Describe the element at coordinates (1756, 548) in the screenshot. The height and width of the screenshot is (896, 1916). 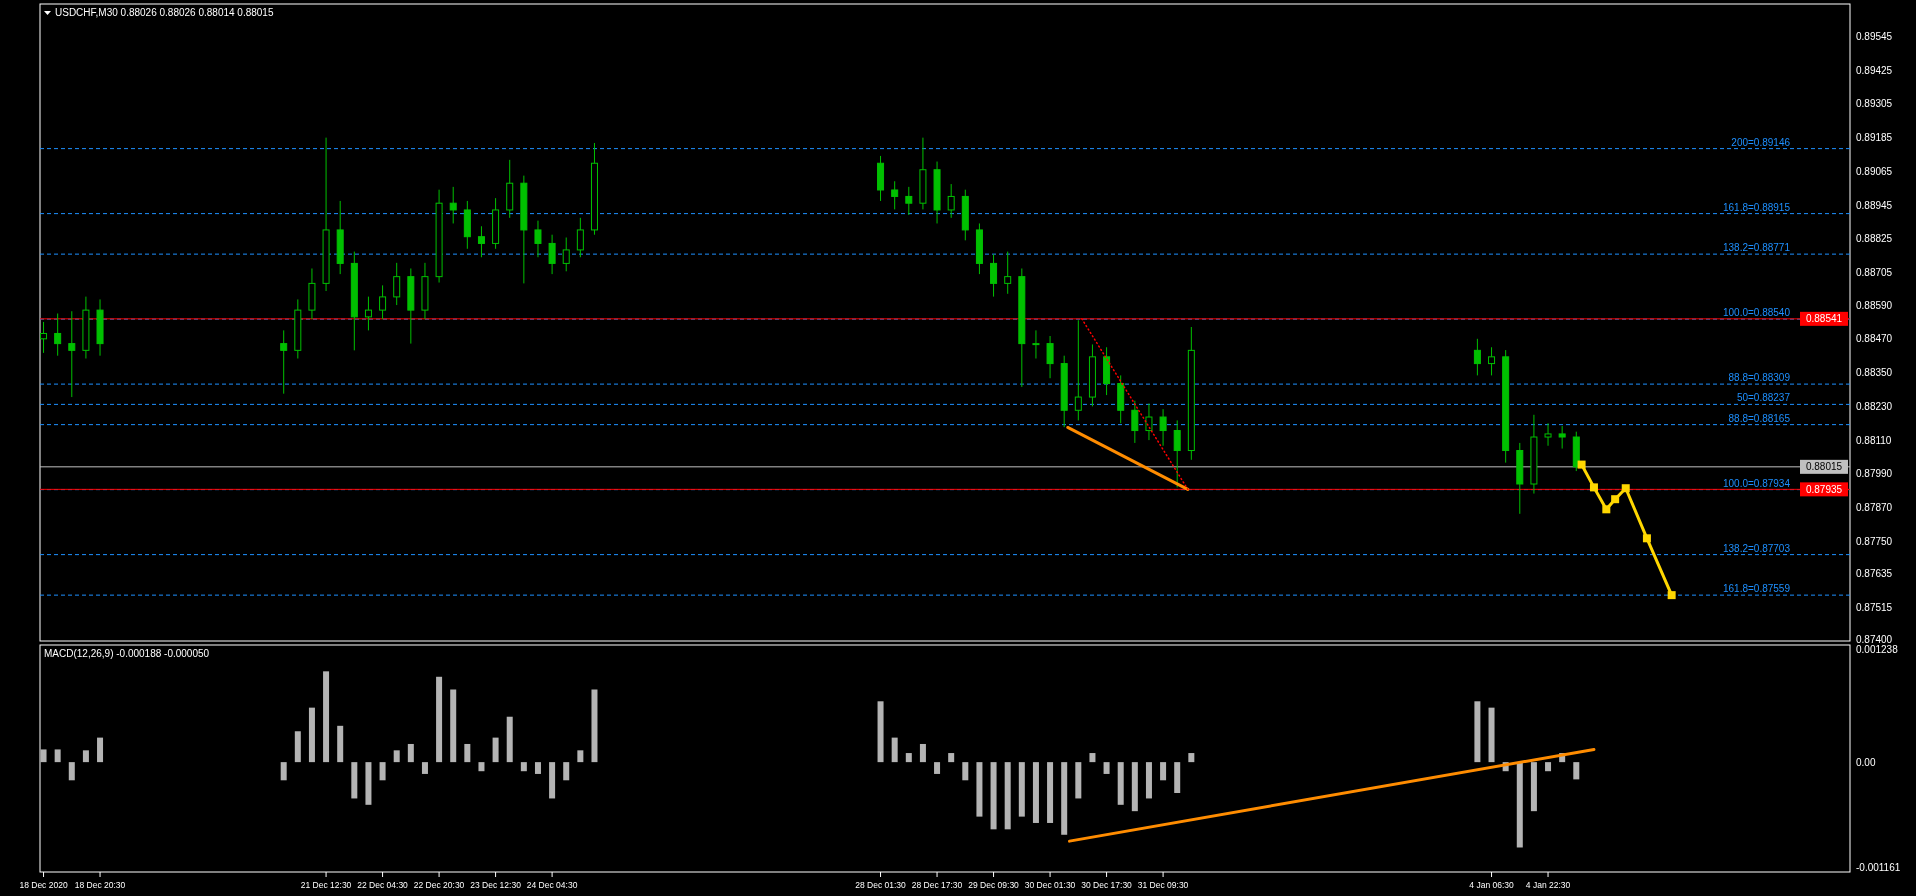
I see `ref-line-label: 138.2=0.87703` at that location.